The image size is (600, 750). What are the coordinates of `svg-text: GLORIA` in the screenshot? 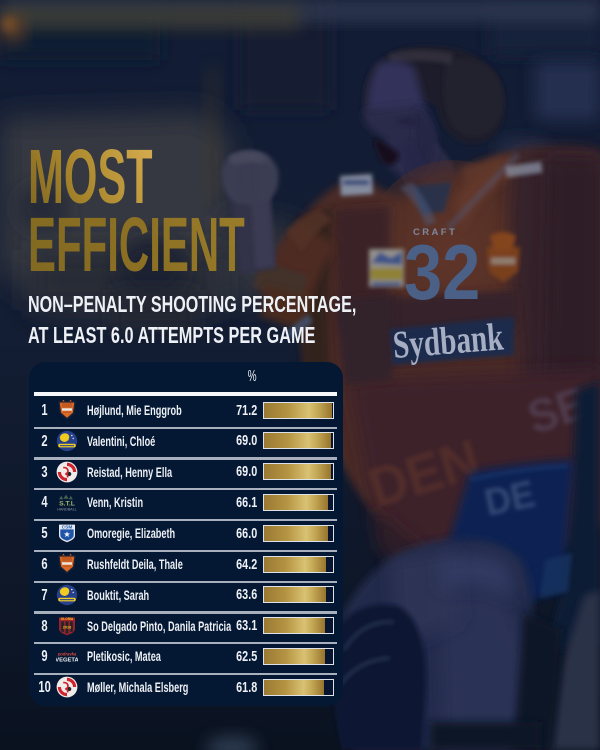 It's located at (67, 619).